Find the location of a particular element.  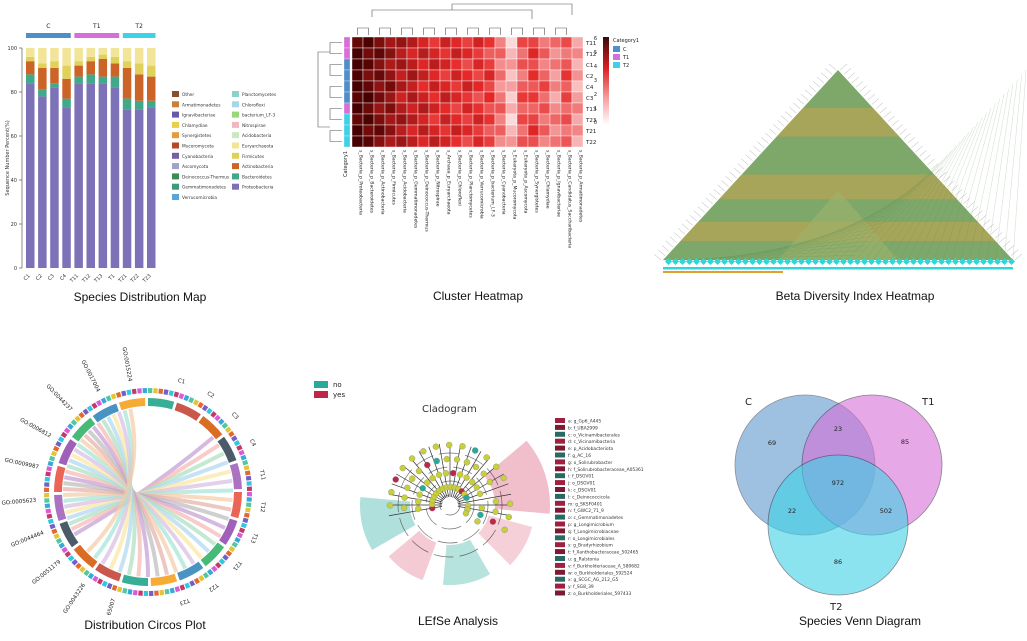

dendrogram-branch is located at coordinates (335, 48).